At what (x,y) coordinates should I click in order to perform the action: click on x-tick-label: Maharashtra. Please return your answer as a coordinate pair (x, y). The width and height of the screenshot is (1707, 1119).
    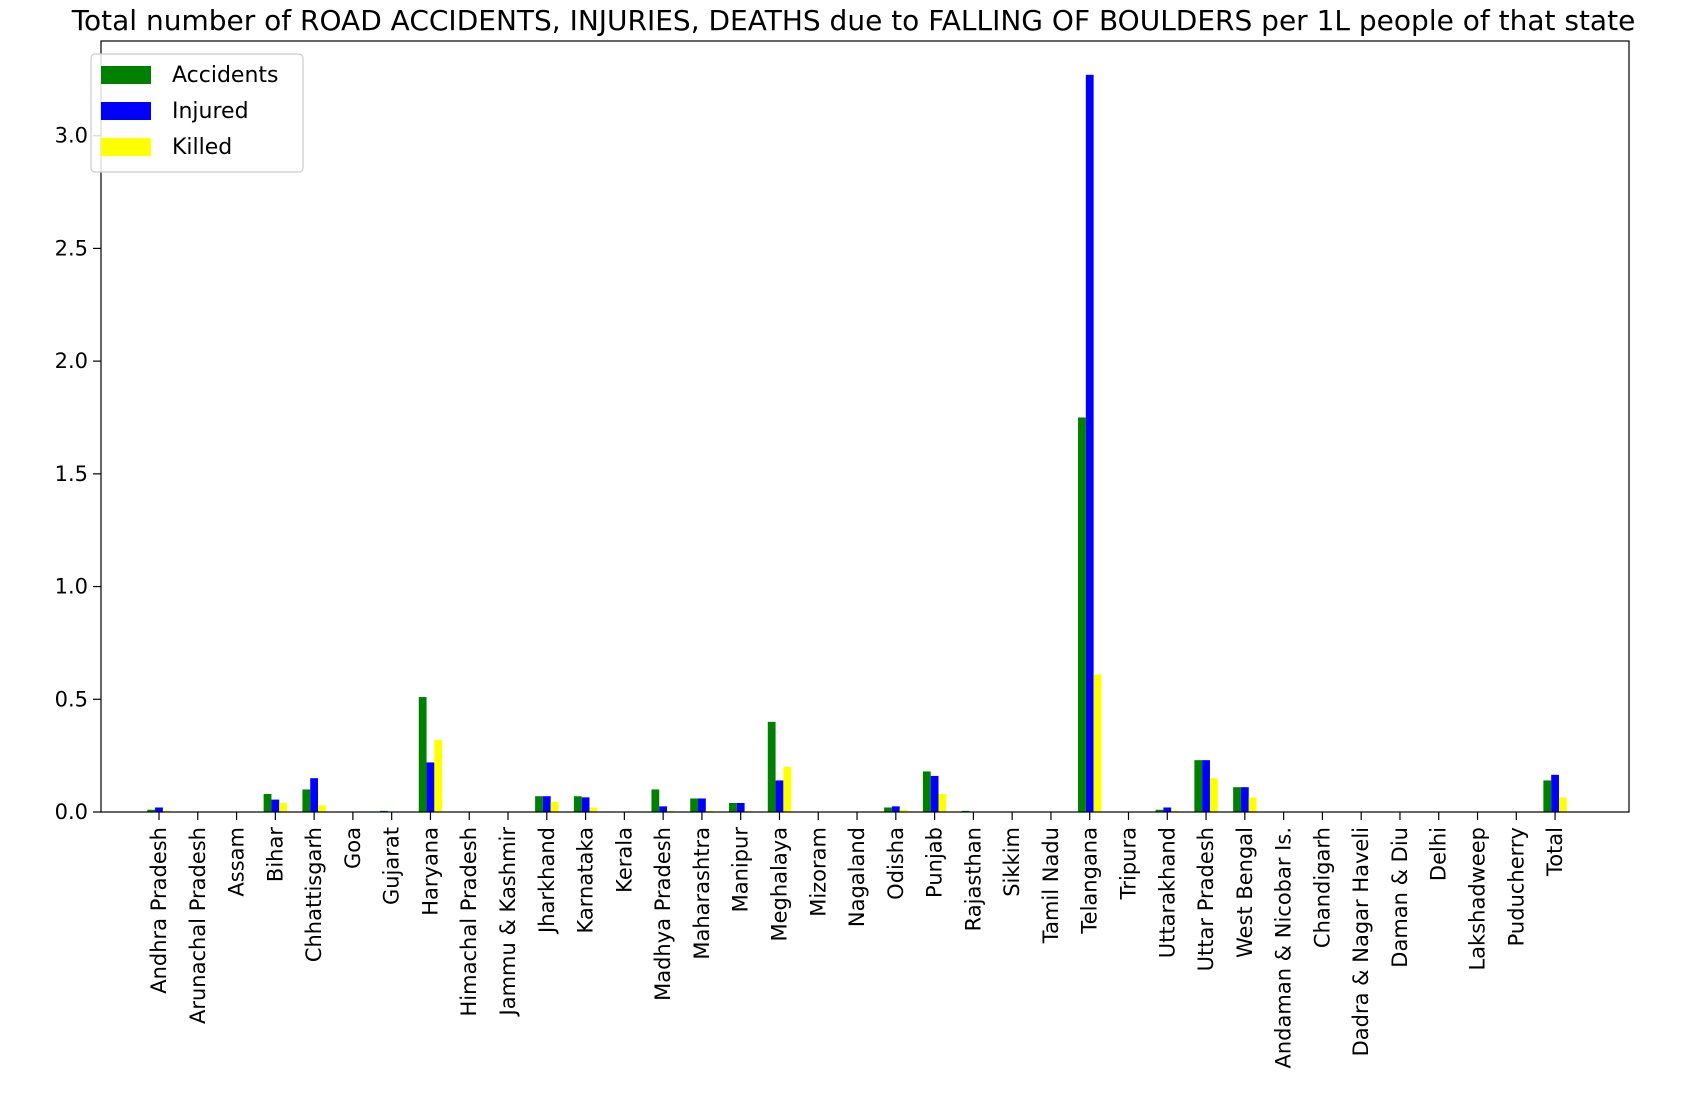
    Looking at the image, I should click on (702, 893).